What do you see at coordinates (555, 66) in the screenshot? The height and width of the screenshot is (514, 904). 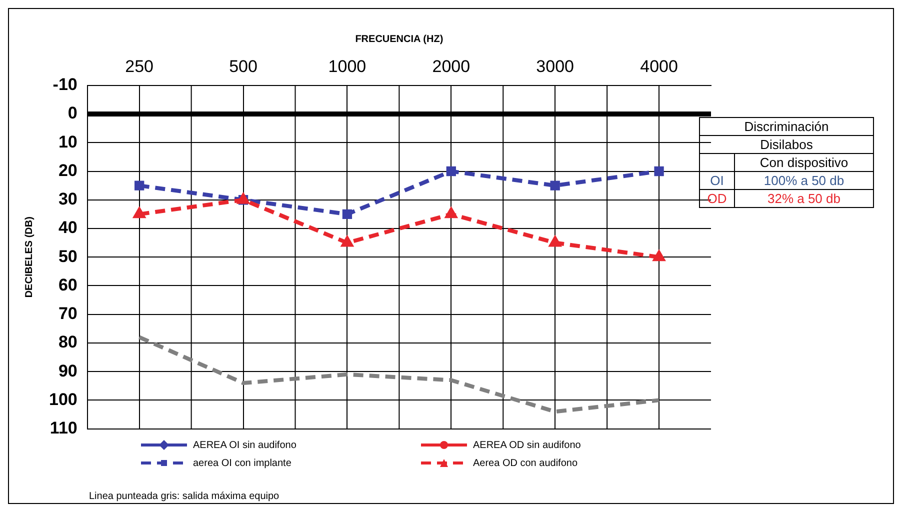 I see `x-tick-label: 3000` at bounding box center [555, 66].